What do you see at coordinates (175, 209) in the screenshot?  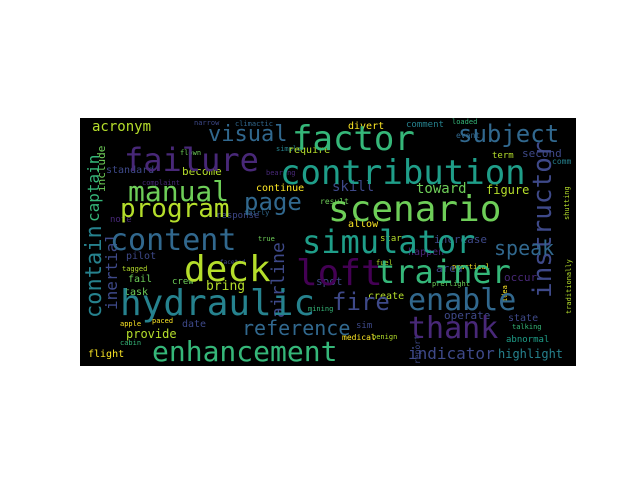 I see `word-program: program` at bounding box center [175, 209].